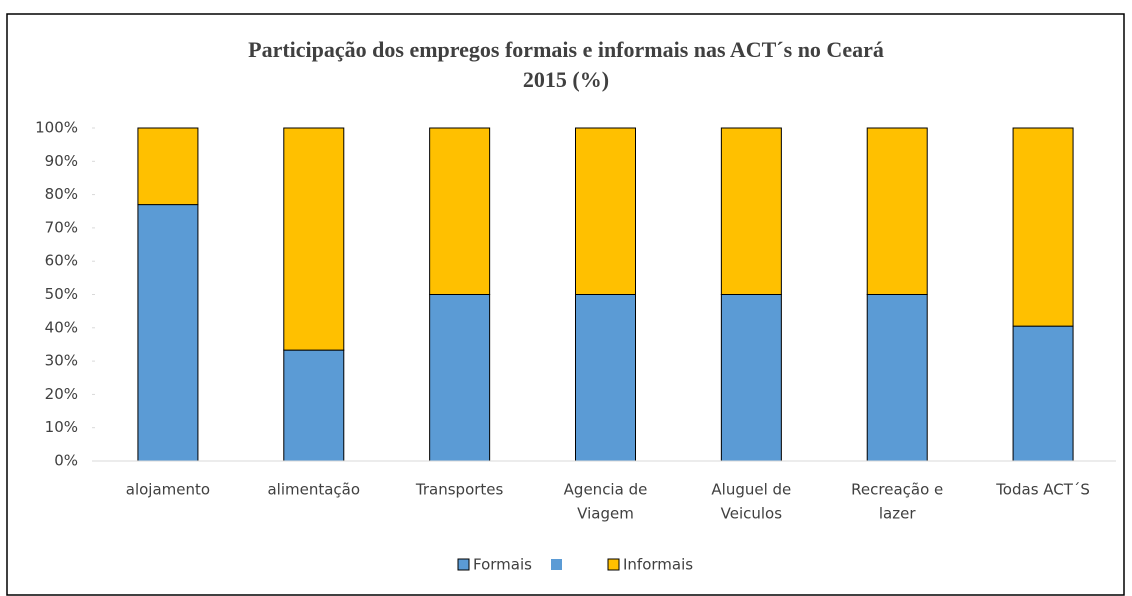 This screenshot has width=1132, height=596. I want to click on x-tick-label: Veiculos, so click(752, 514).